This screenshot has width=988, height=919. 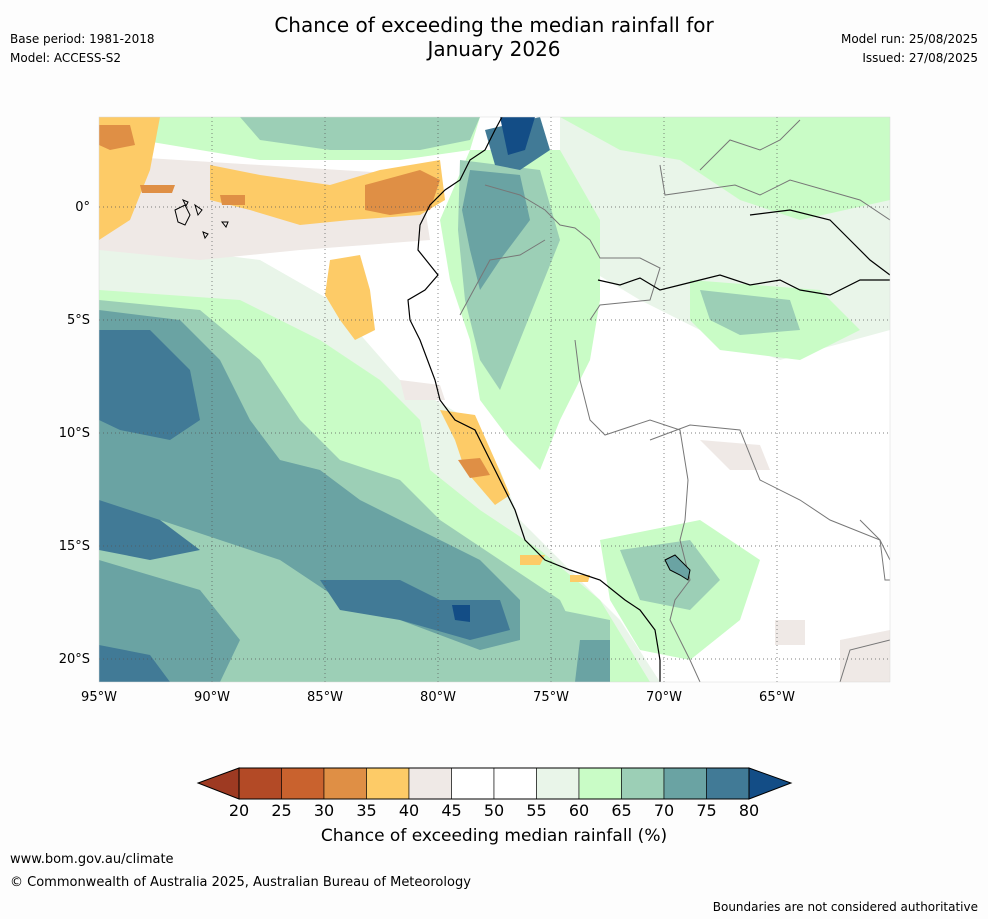 What do you see at coordinates (706, 810) in the screenshot?
I see `colorbar-label: 75` at bounding box center [706, 810].